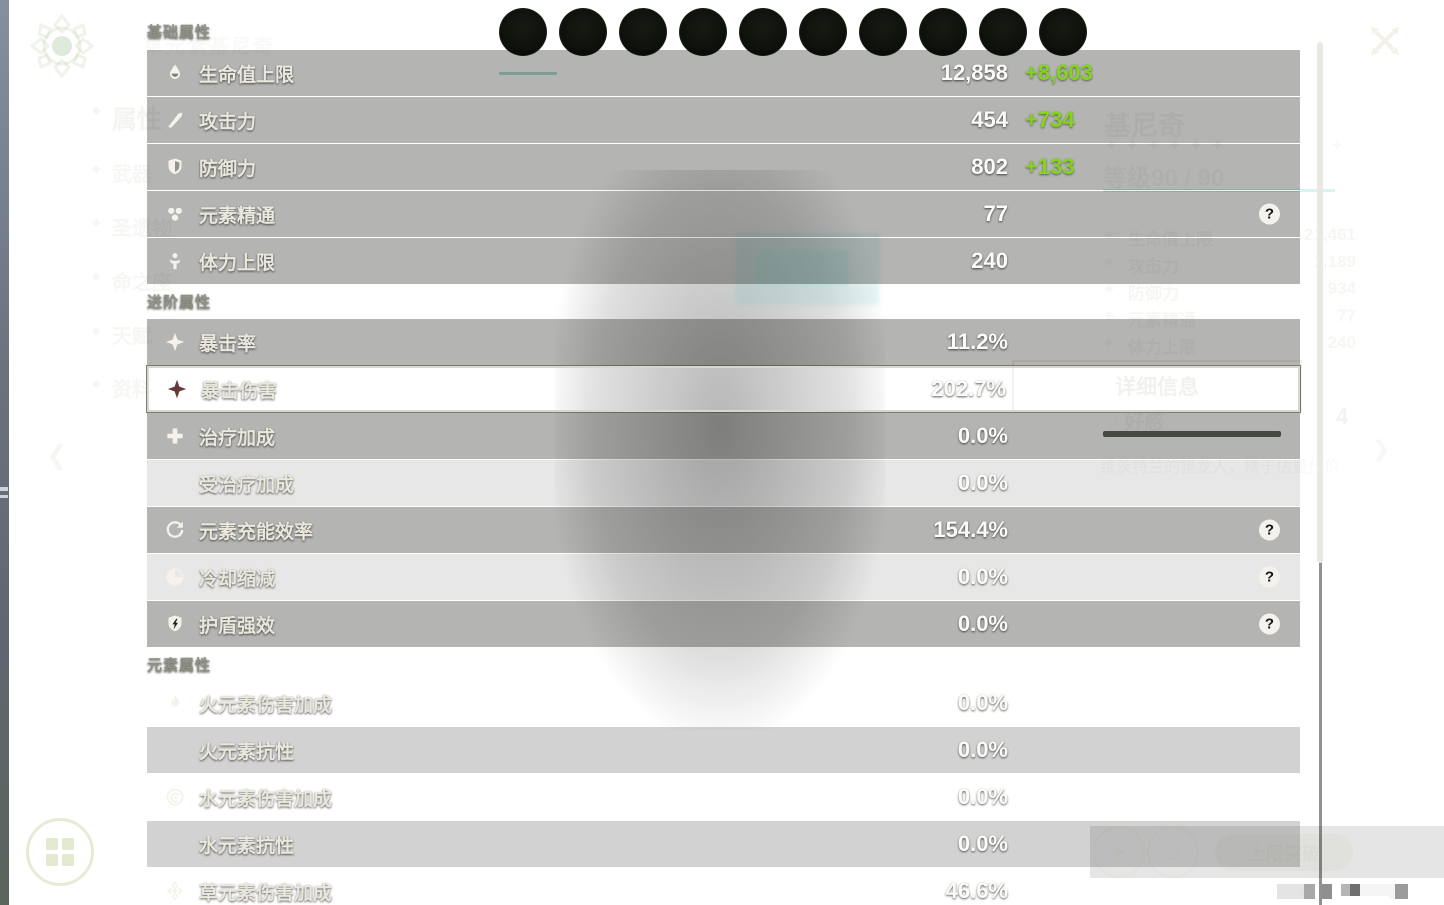 The width and height of the screenshot is (1444, 905). I want to click on chevron-right-icon: ❯, so click(1381, 448).